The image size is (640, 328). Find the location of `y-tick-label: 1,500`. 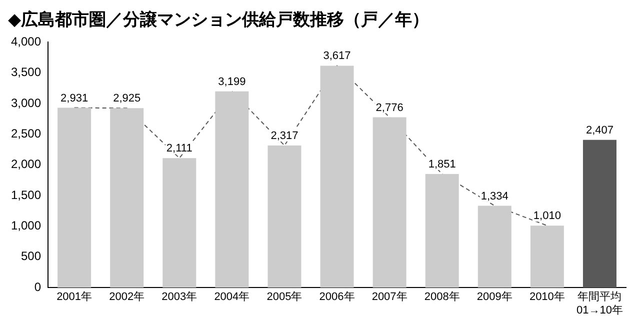

y-tick-label: 1,500 is located at coordinates (26, 195).